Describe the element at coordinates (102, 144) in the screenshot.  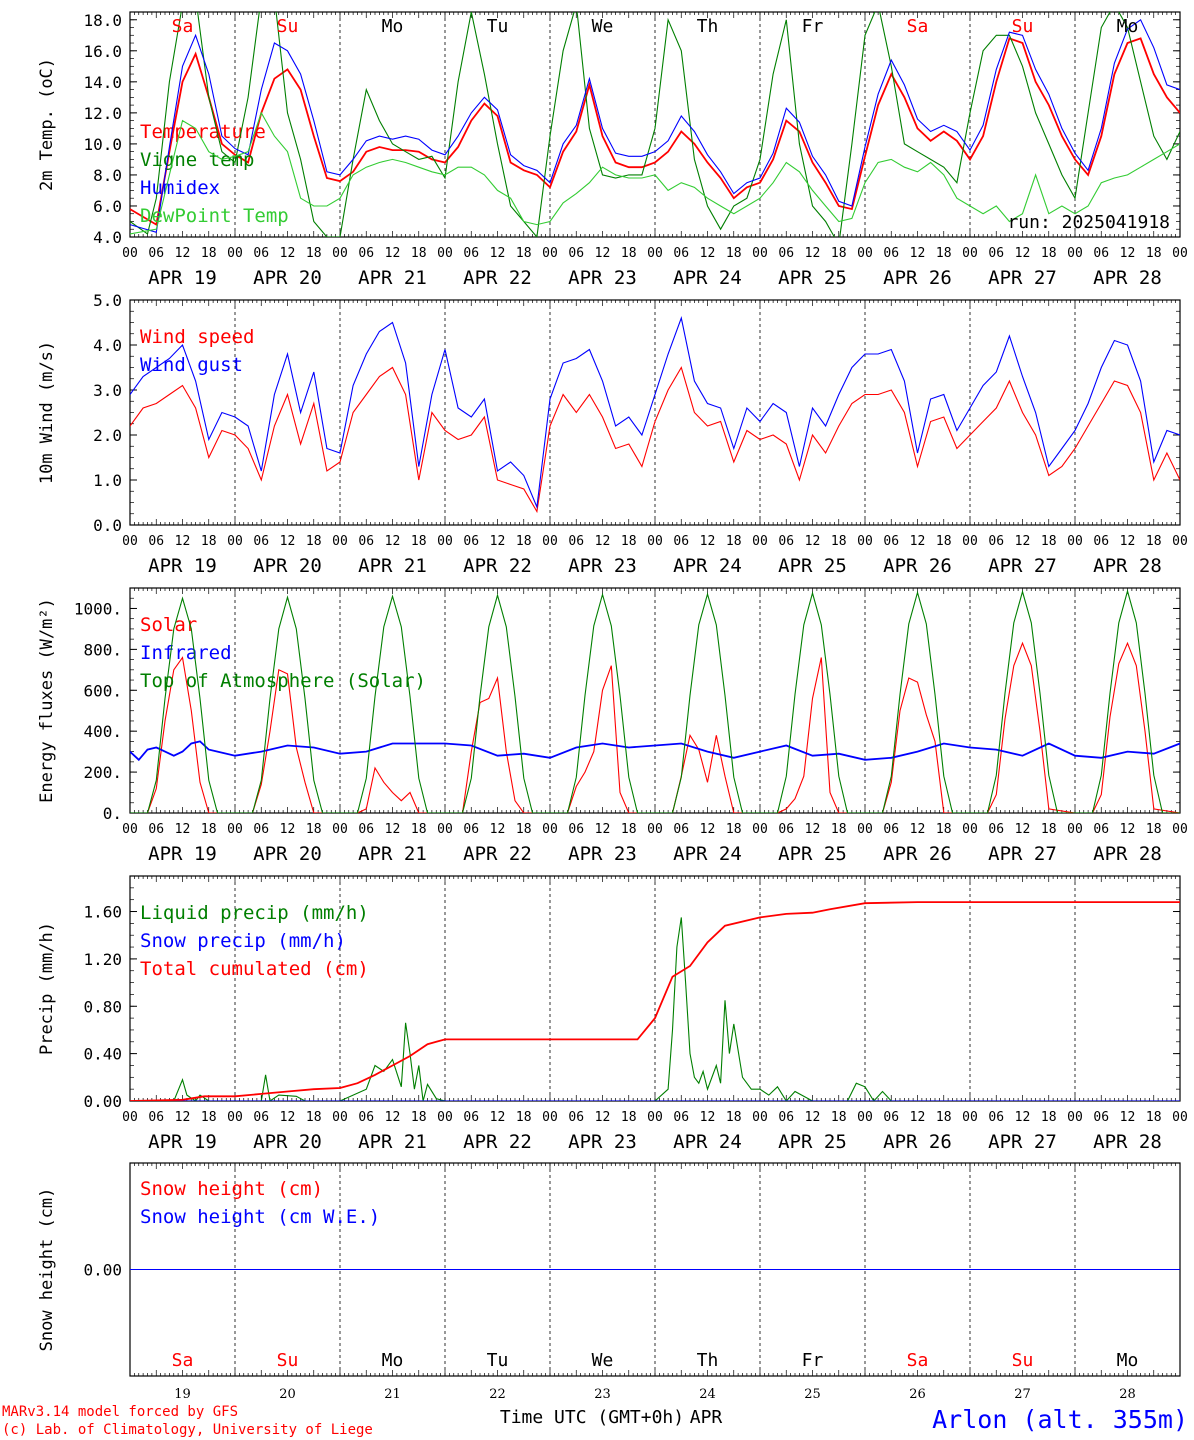
I see `y-tick-label: 10.0` at that location.